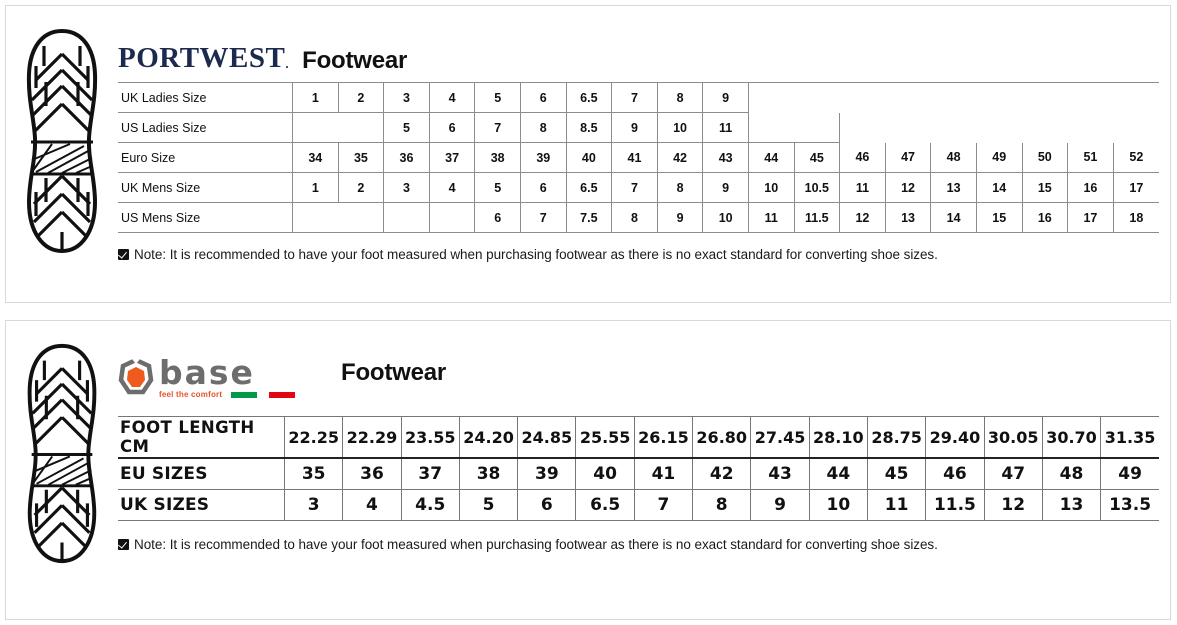 The height and width of the screenshot is (625, 1177). Describe the element at coordinates (315, 157) in the screenshot. I see `cell: 34` at that location.